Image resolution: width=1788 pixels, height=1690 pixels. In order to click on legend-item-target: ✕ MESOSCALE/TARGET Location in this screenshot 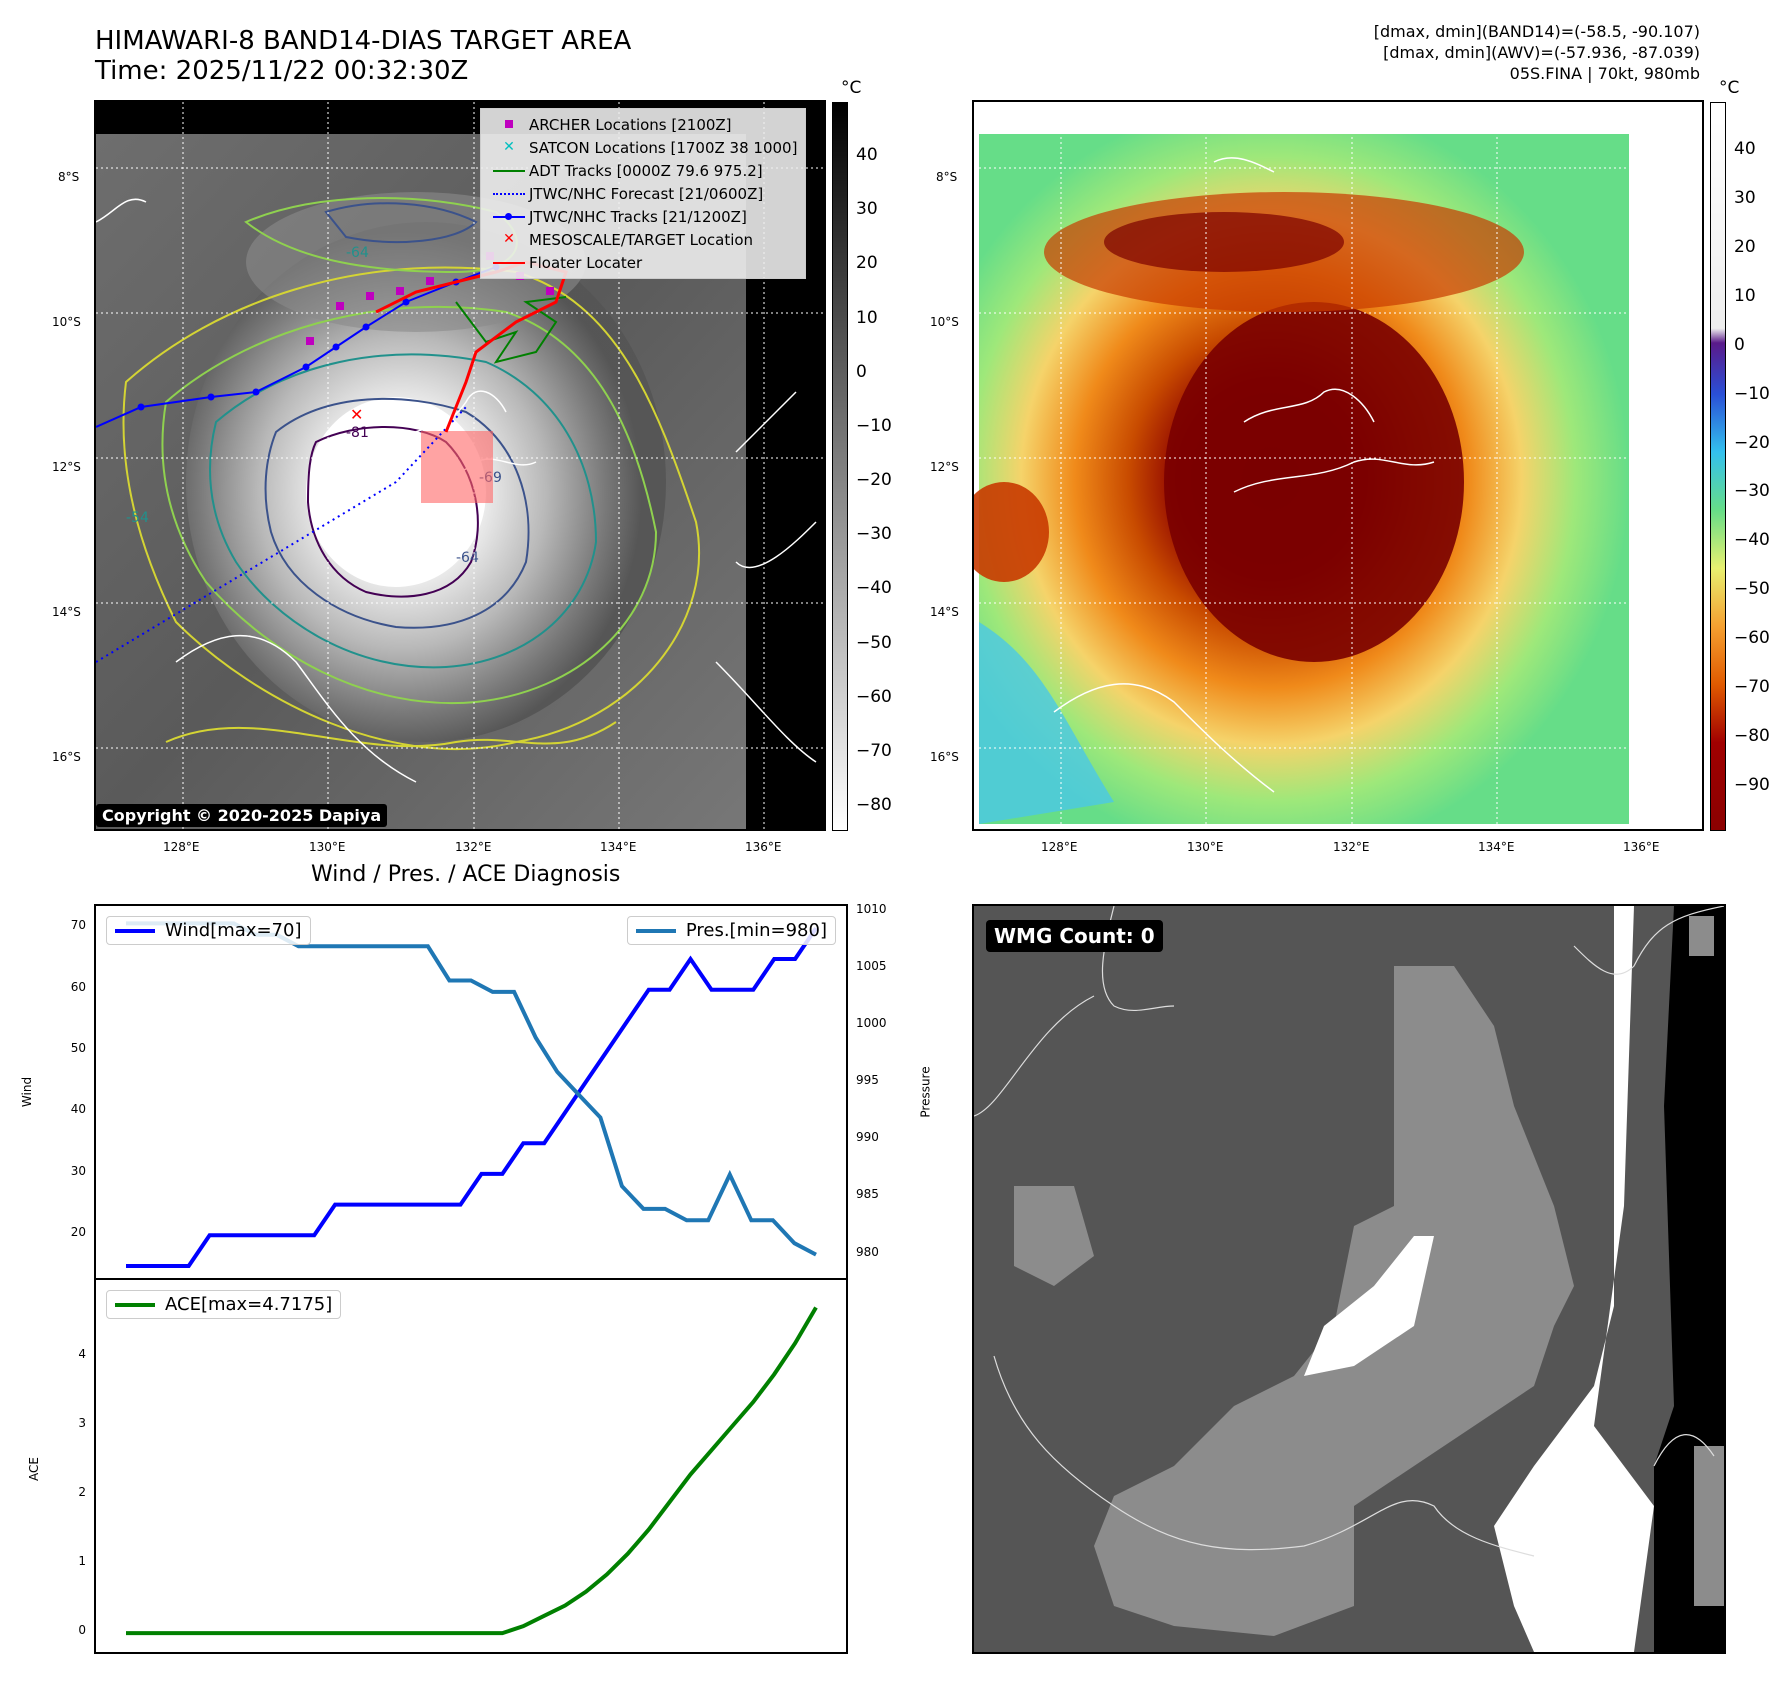, I will do `click(628, 239)`.